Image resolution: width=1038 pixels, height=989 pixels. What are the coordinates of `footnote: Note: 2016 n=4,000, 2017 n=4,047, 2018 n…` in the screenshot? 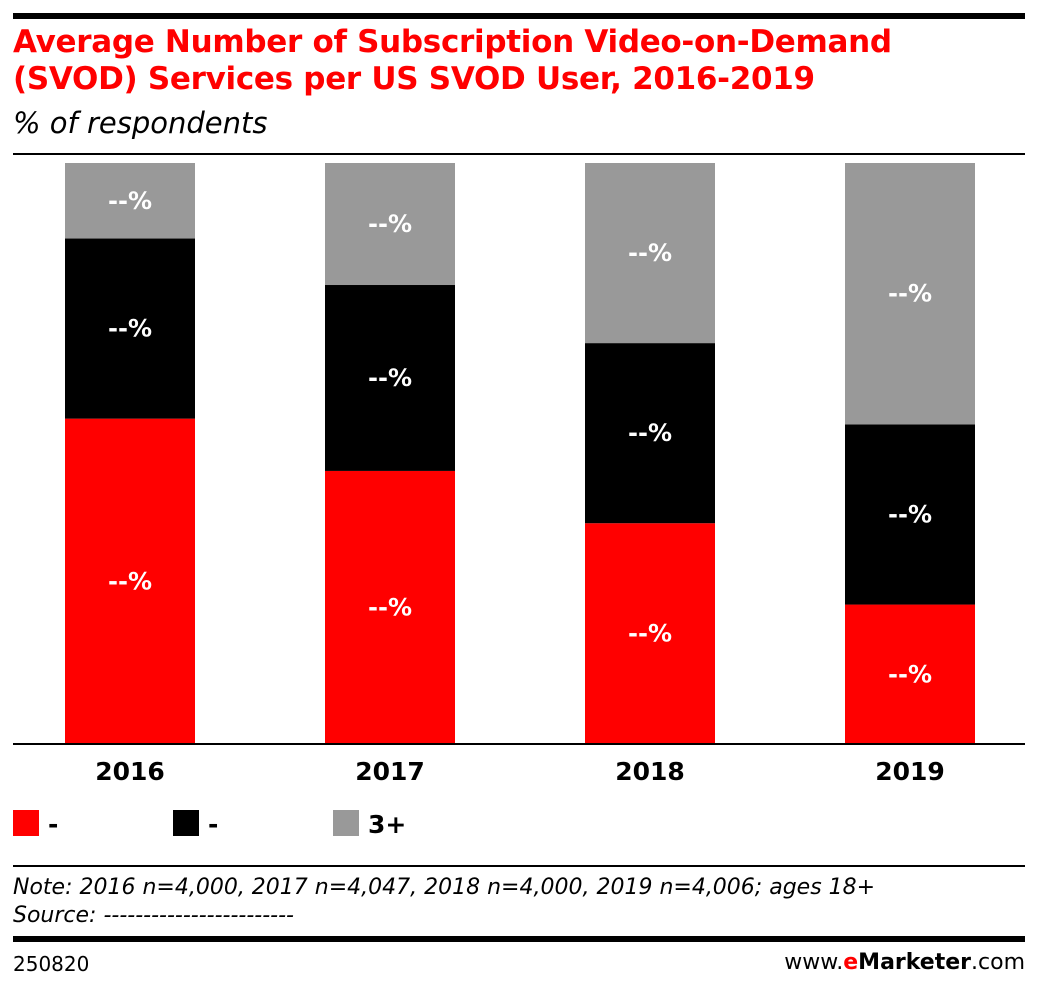 It's located at (444, 902).